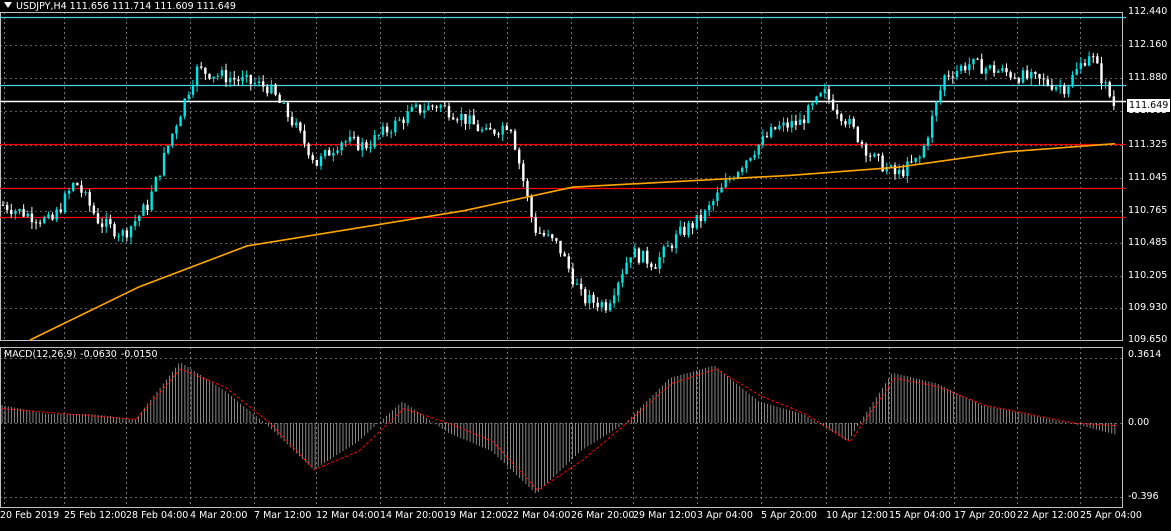 The width and height of the screenshot is (1171, 531). I want to click on time-tick-label: 22 Mar 04:00, so click(539, 515).